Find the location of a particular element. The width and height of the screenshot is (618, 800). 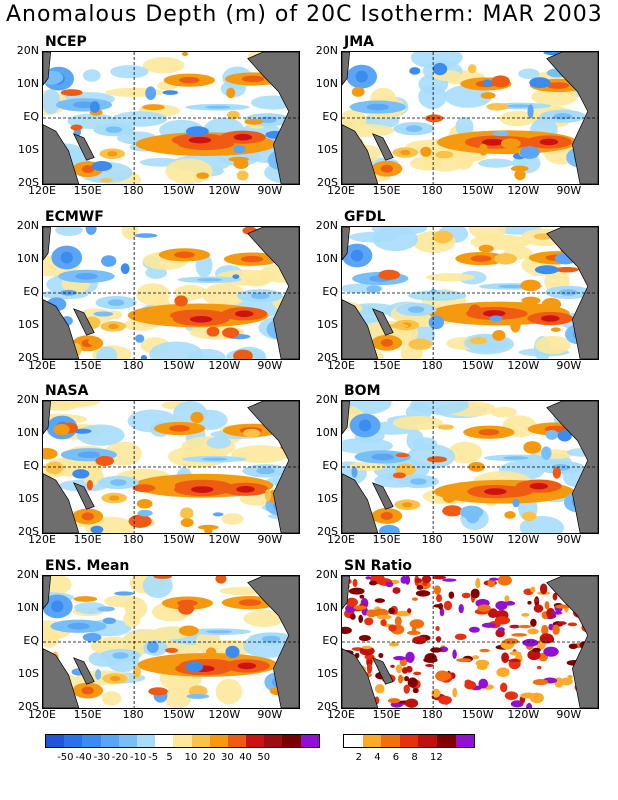

panel-label: NASA is located at coordinates (67, 391).